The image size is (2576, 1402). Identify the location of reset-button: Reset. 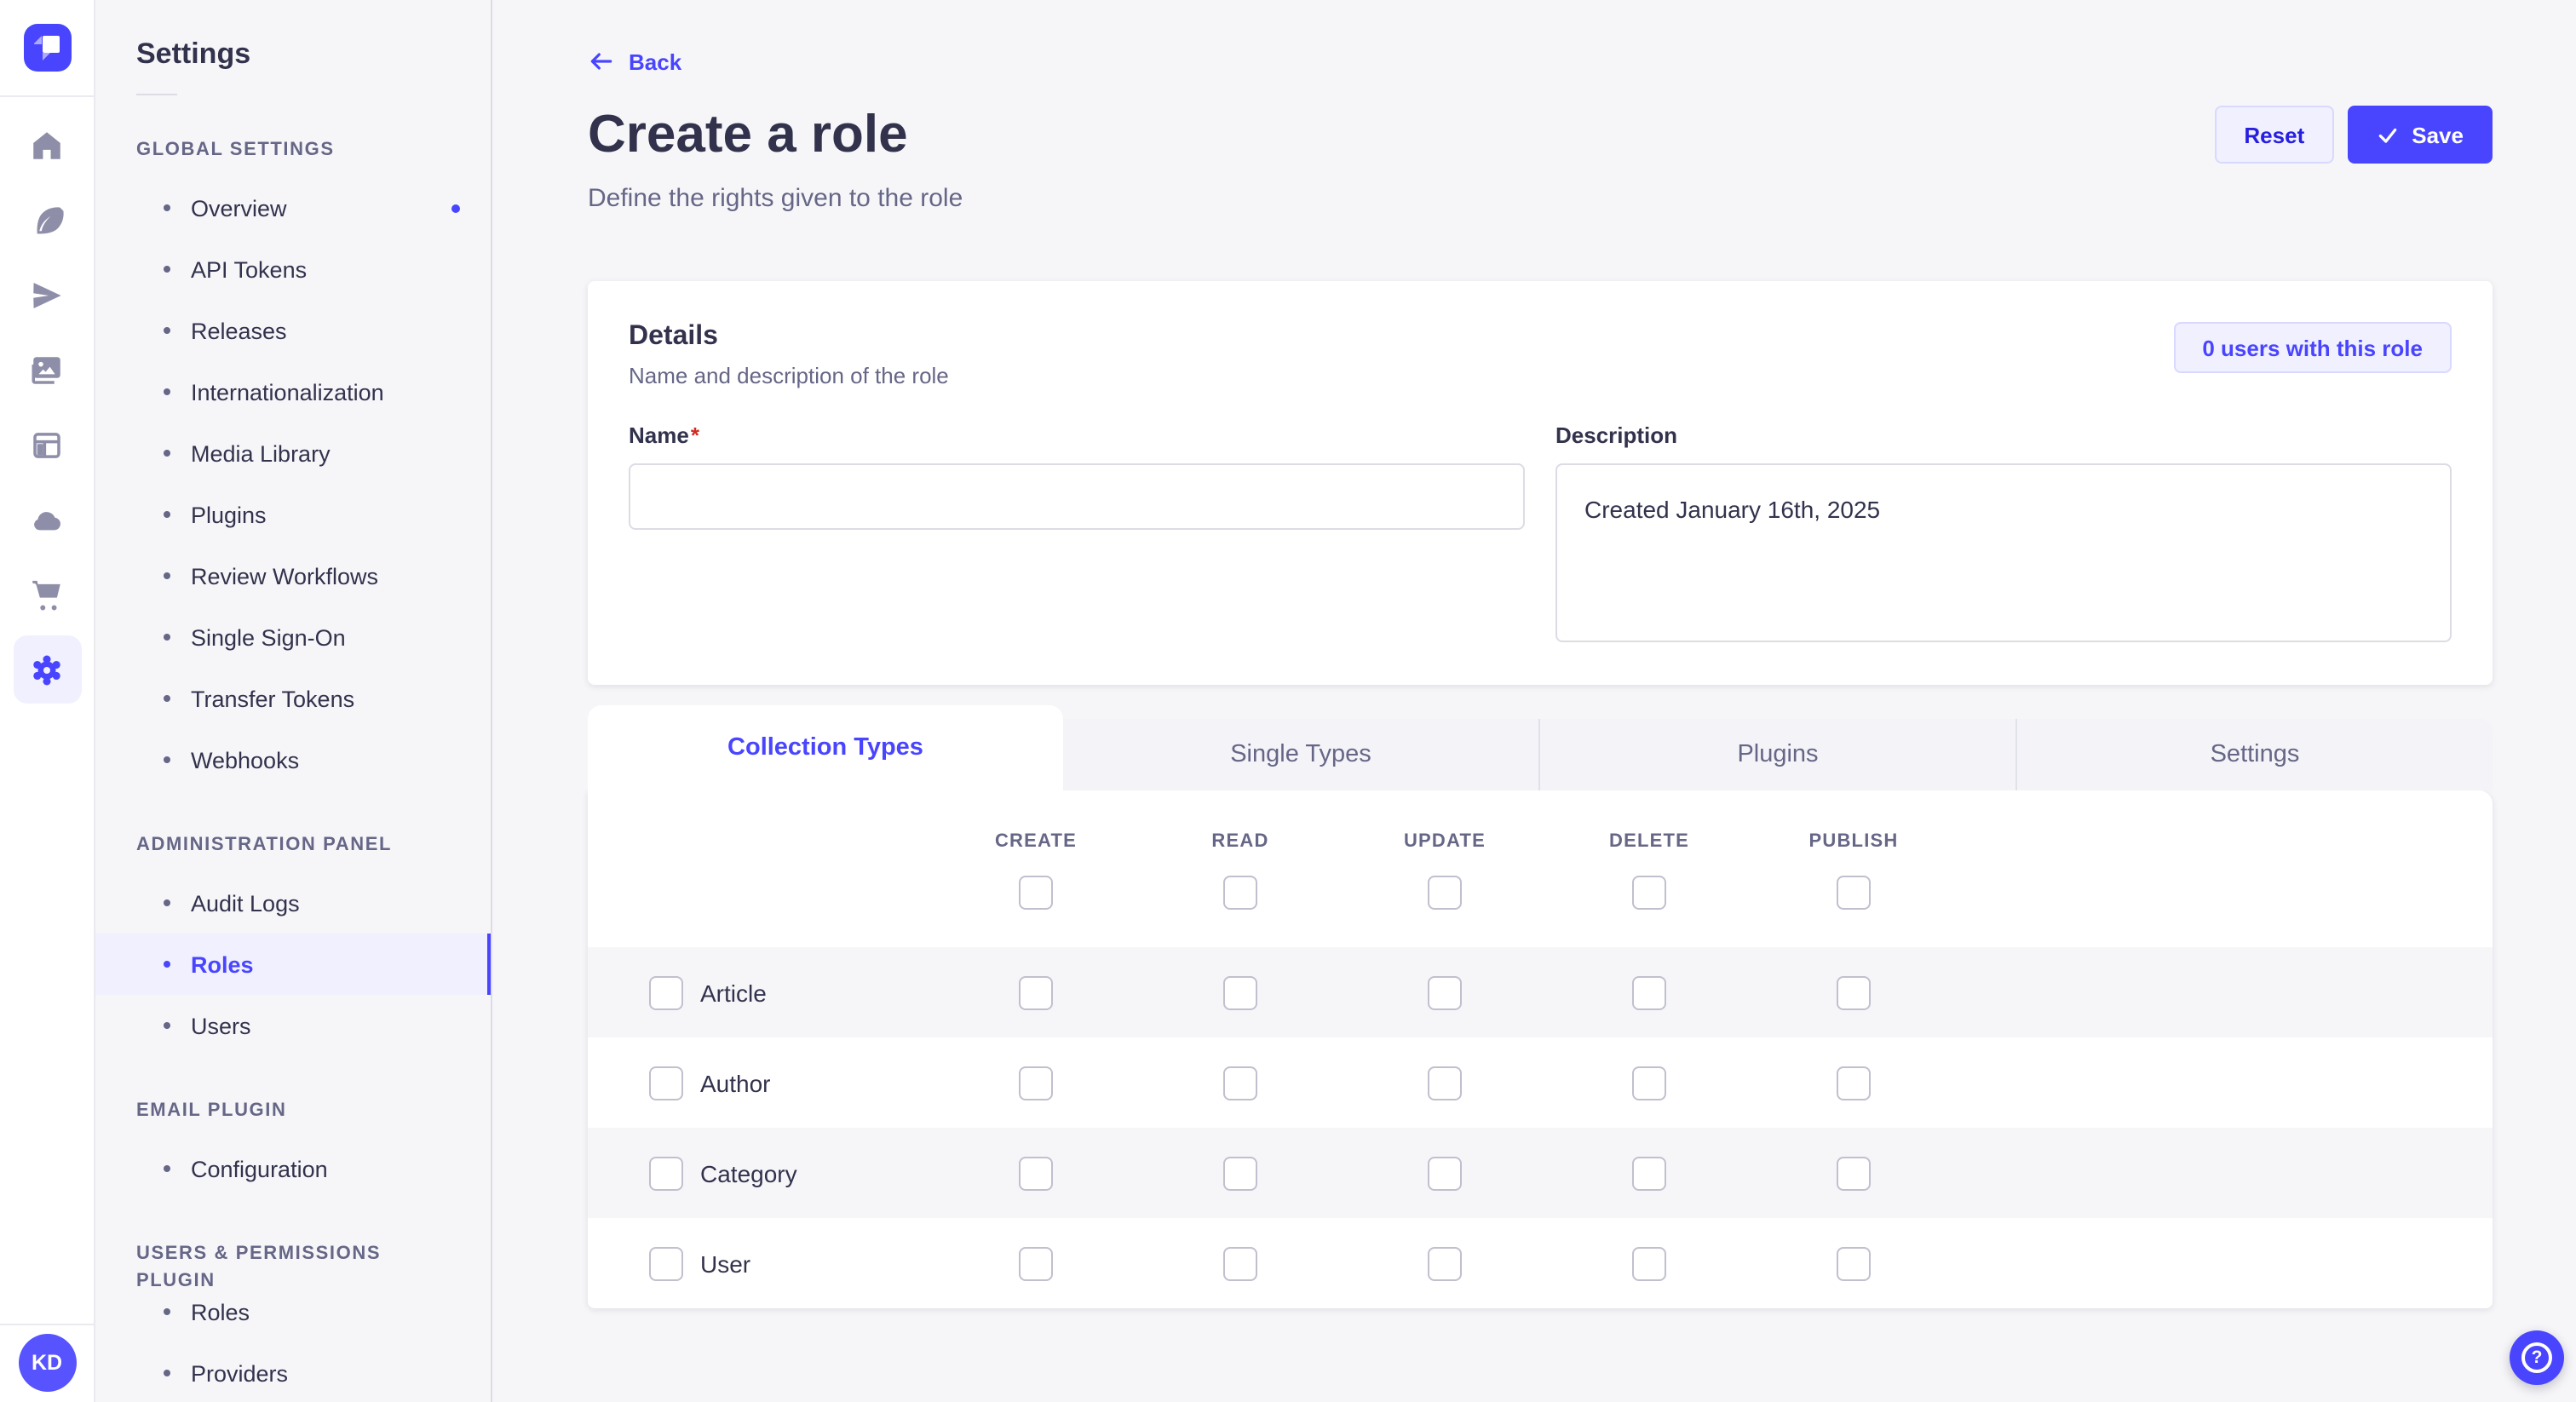
(2274, 135).